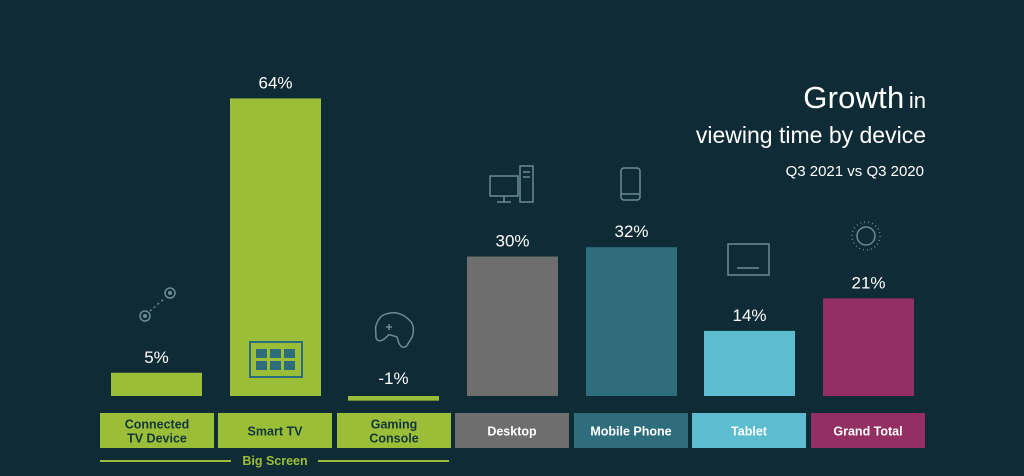 The image size is (1024, 476). I want to click on data-label-2: -1%, so click(393, 378).